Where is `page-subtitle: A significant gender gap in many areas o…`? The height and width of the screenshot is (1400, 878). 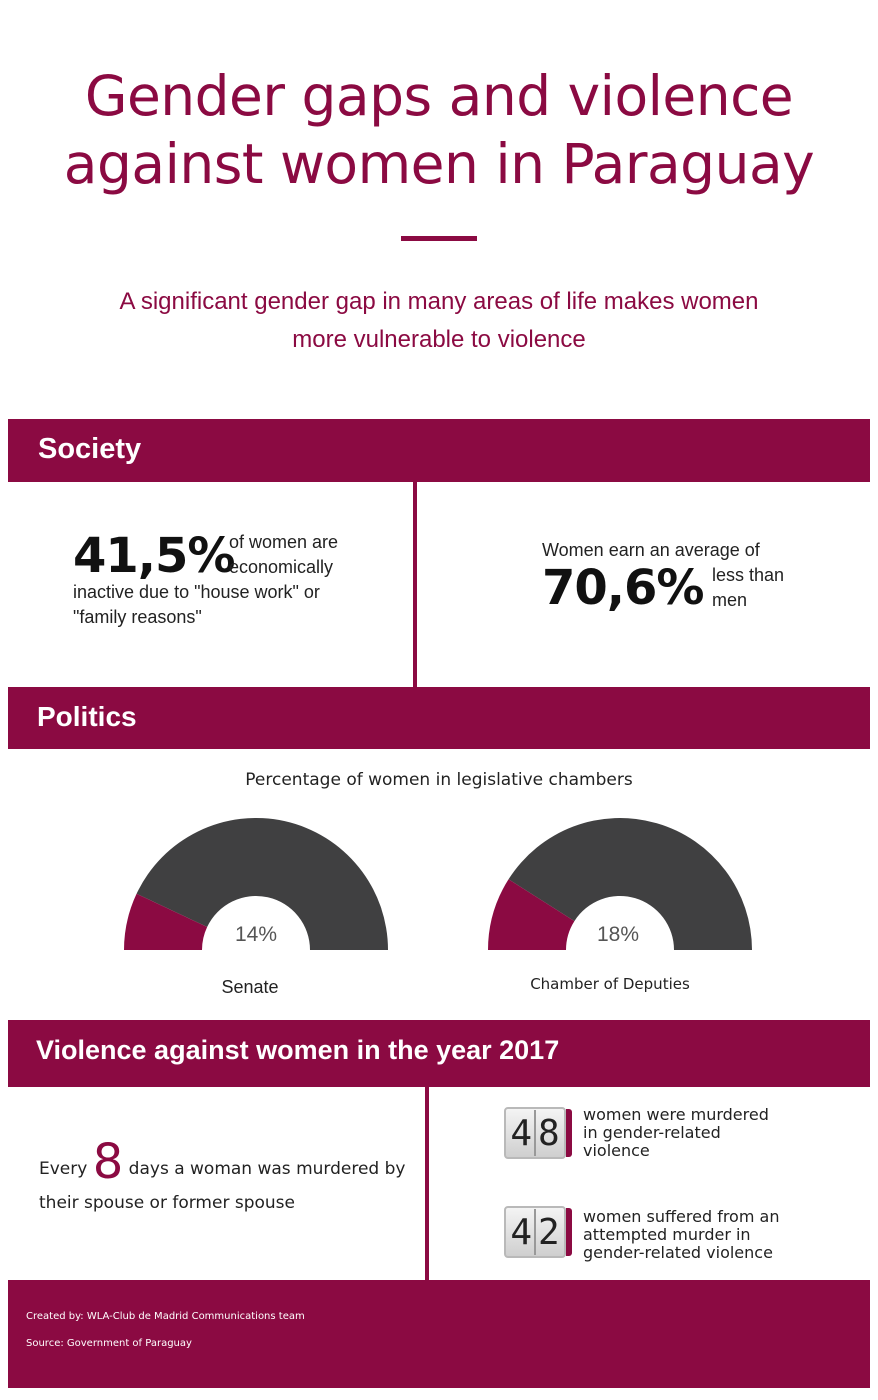
page-subtitle: A significant gender gap in many areas o… is located at coordinates (439, 321).